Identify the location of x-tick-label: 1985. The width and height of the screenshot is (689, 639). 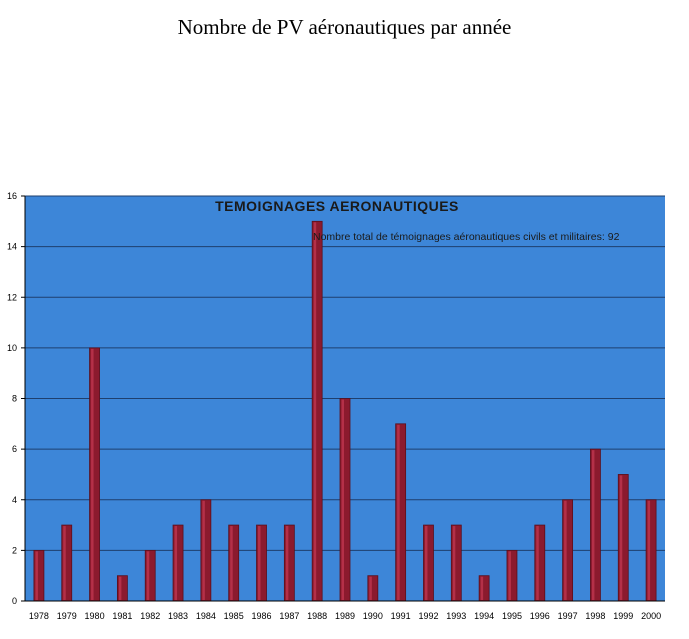
(234, 616).